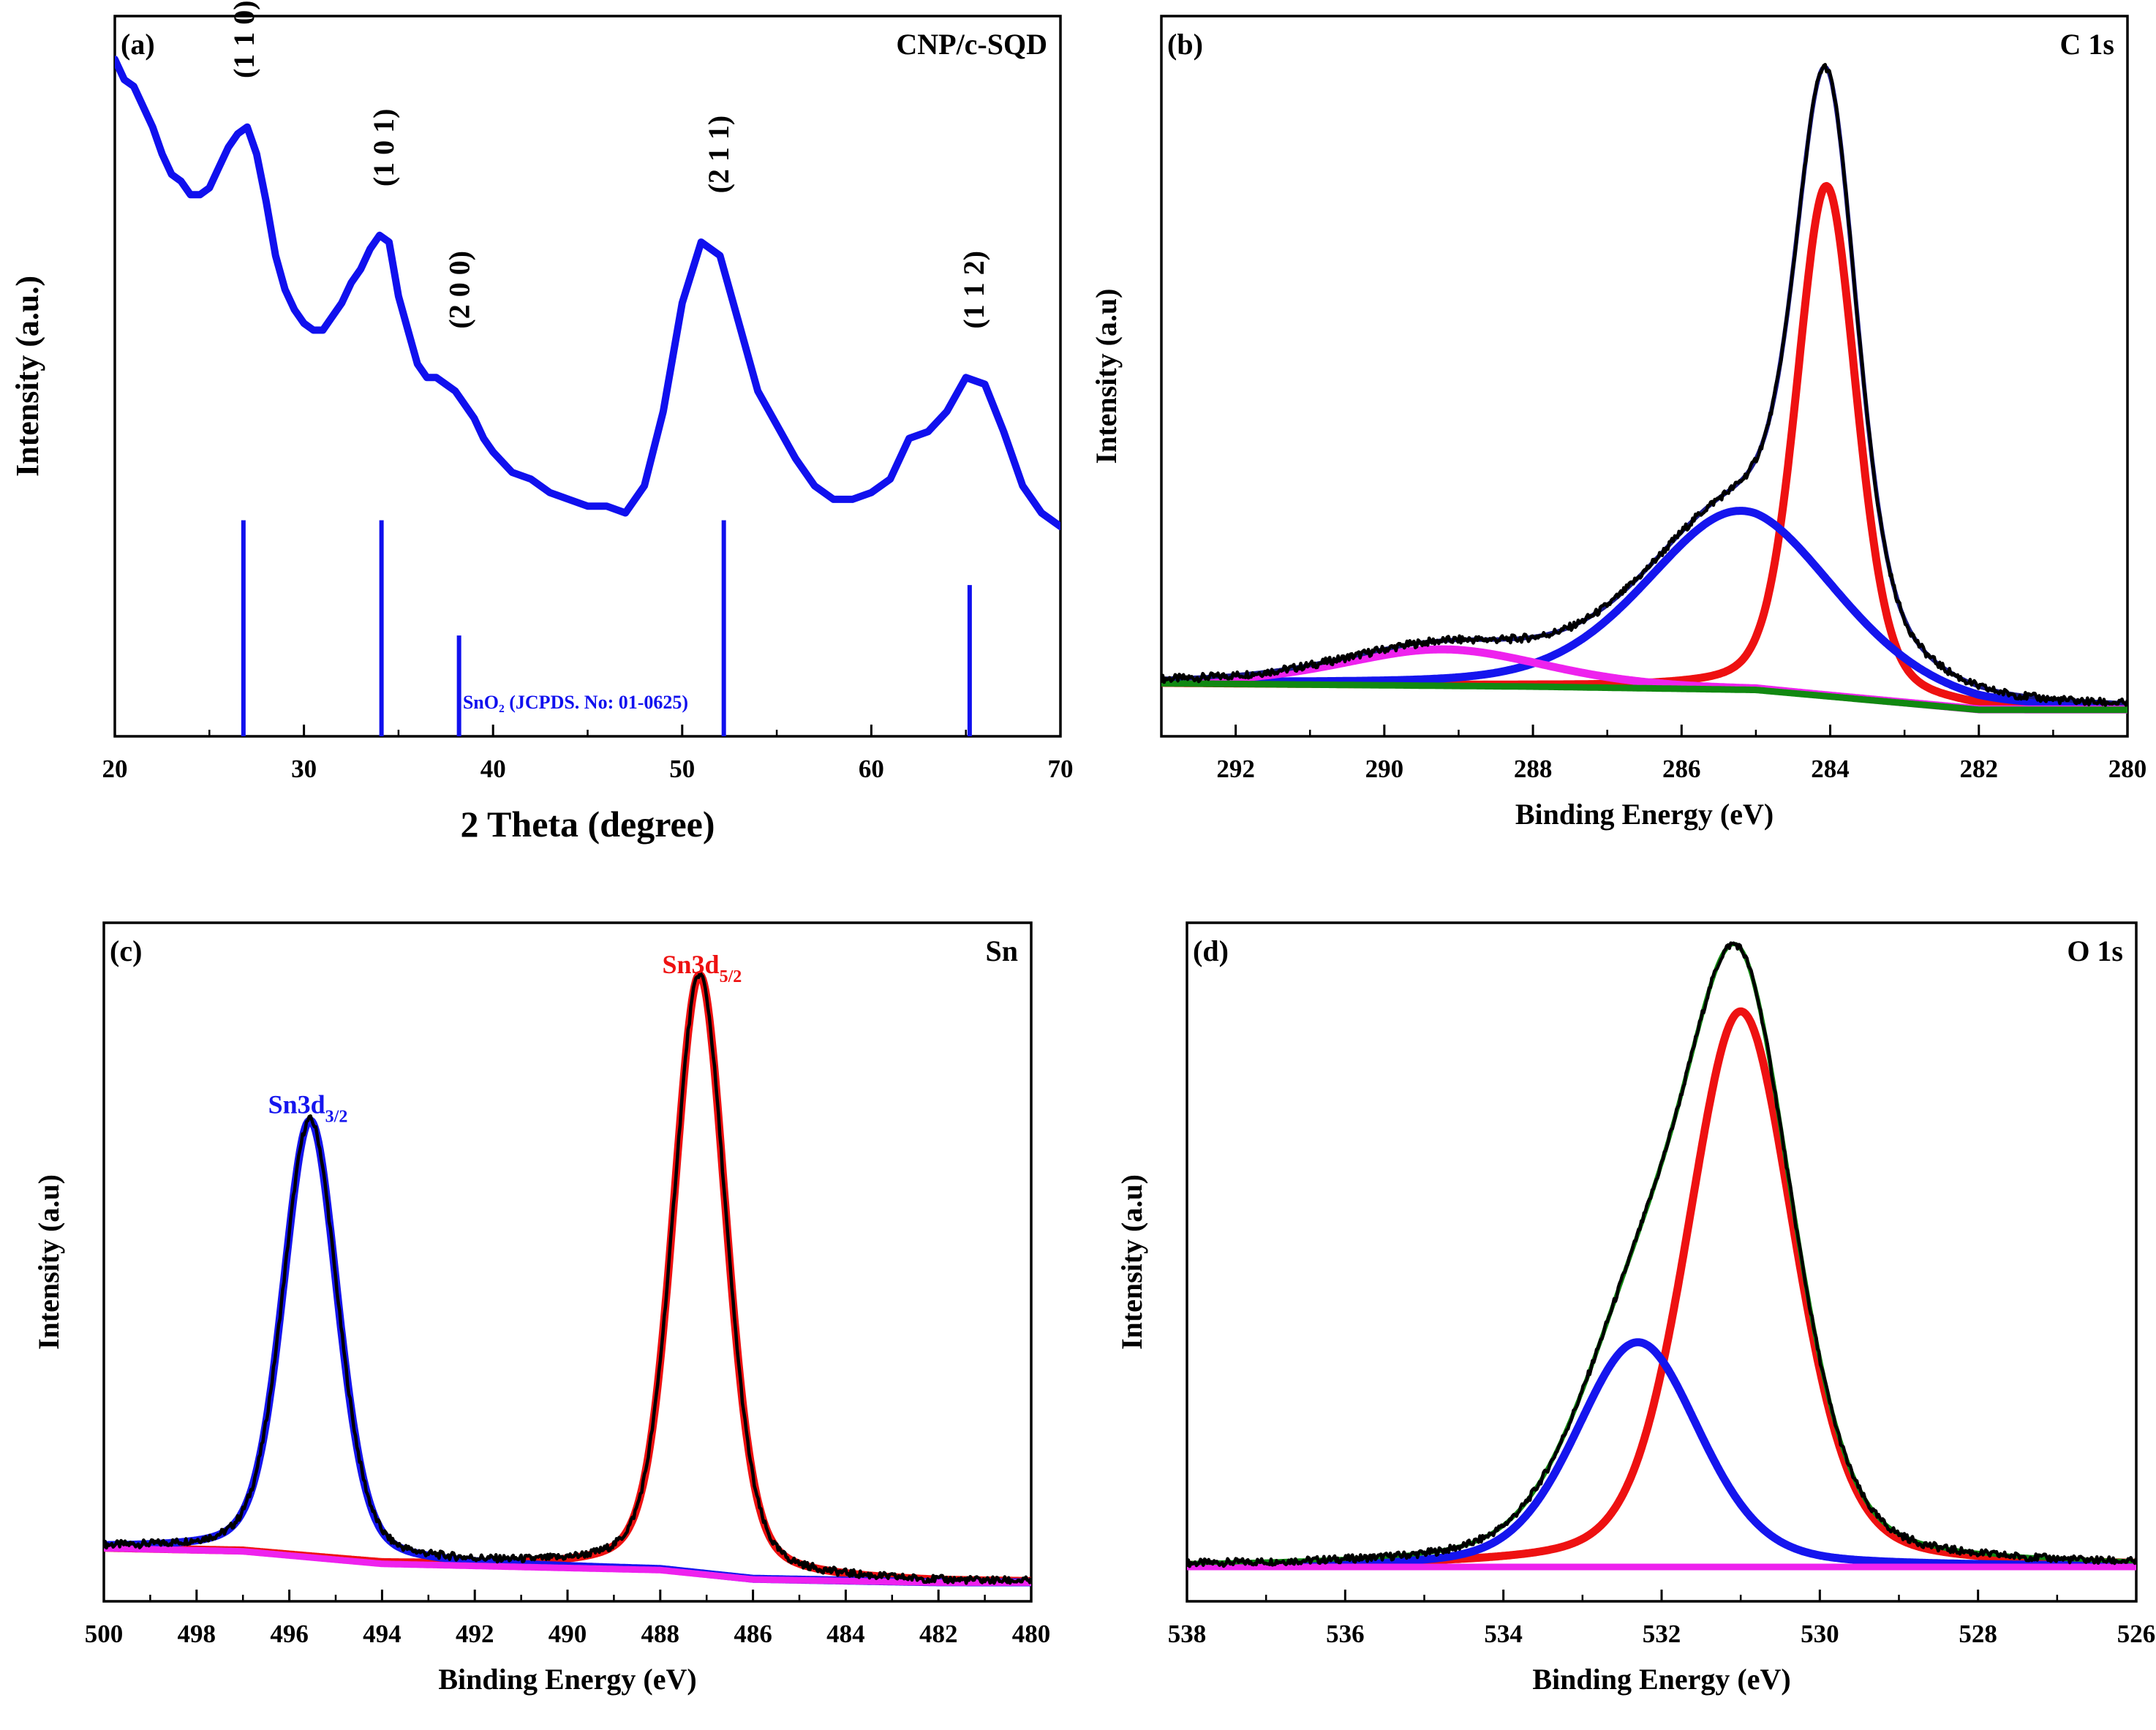  What do you see at coordinates (1979, 769) in the screenshot?
I see `x-tick-label: 282` at bounding box center [1979, 769].